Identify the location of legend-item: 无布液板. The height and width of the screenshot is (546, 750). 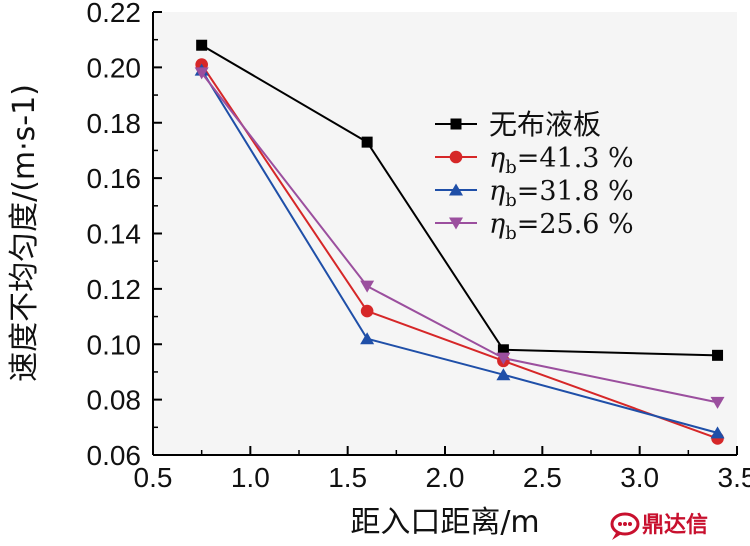
(518, 124).